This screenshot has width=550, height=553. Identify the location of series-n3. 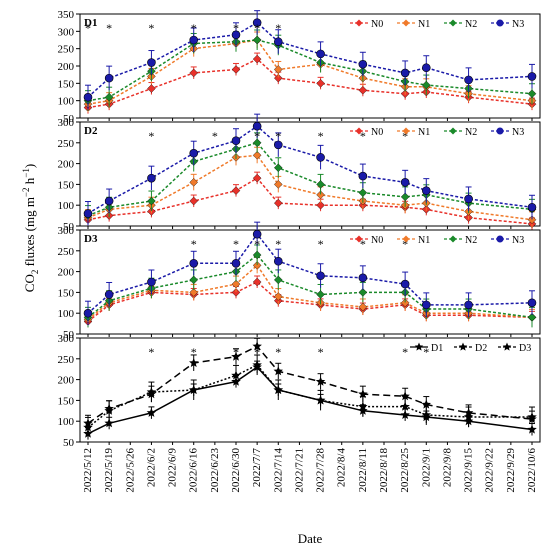
(310, 60).